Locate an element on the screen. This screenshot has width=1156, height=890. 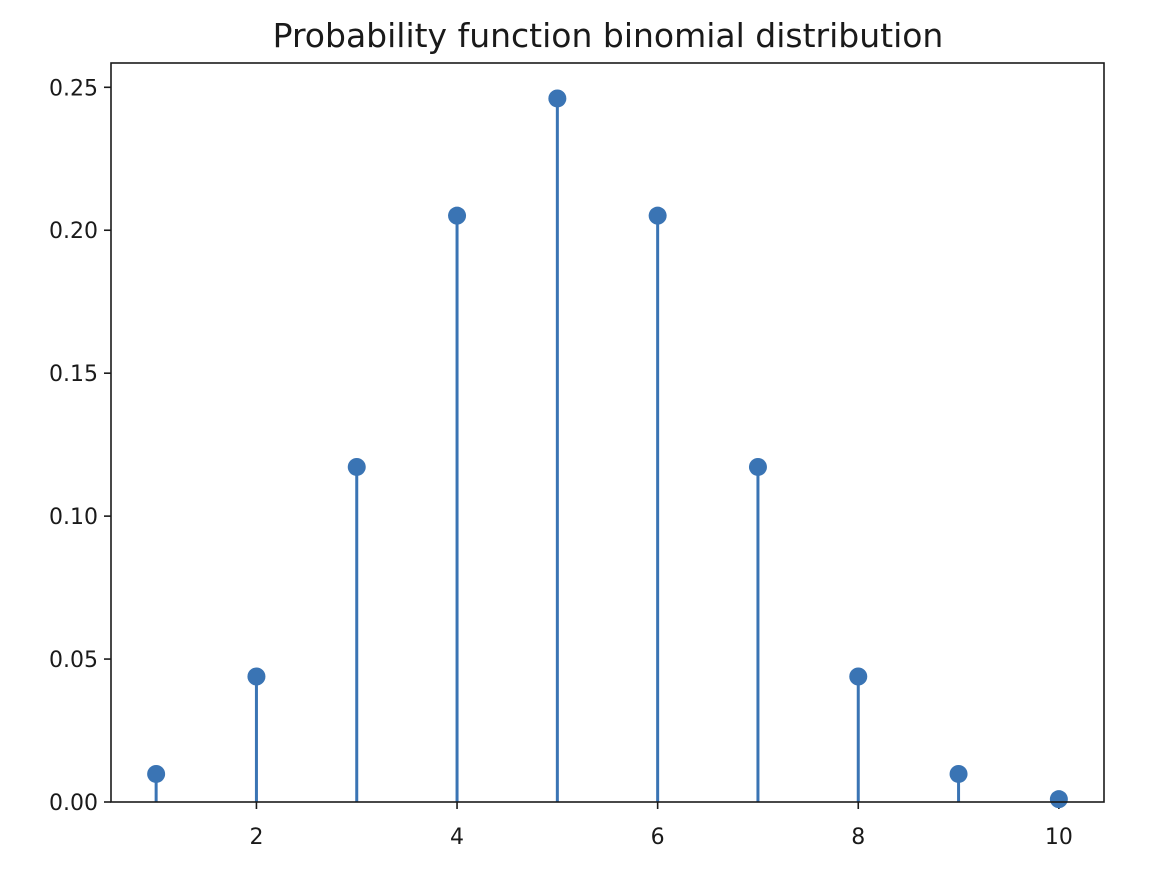
x-axis: 2 4 6 8 10 is located at coordinates (661, 826).